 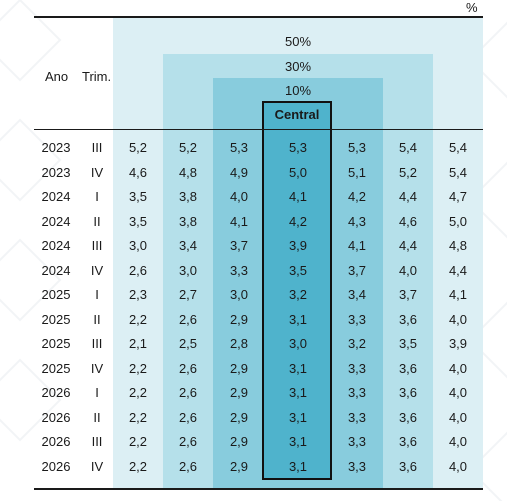 What do you see at coordinates (188, 294) in the screenshot?
I see `cell-value: 2,7` at bounding box center [188, 294].